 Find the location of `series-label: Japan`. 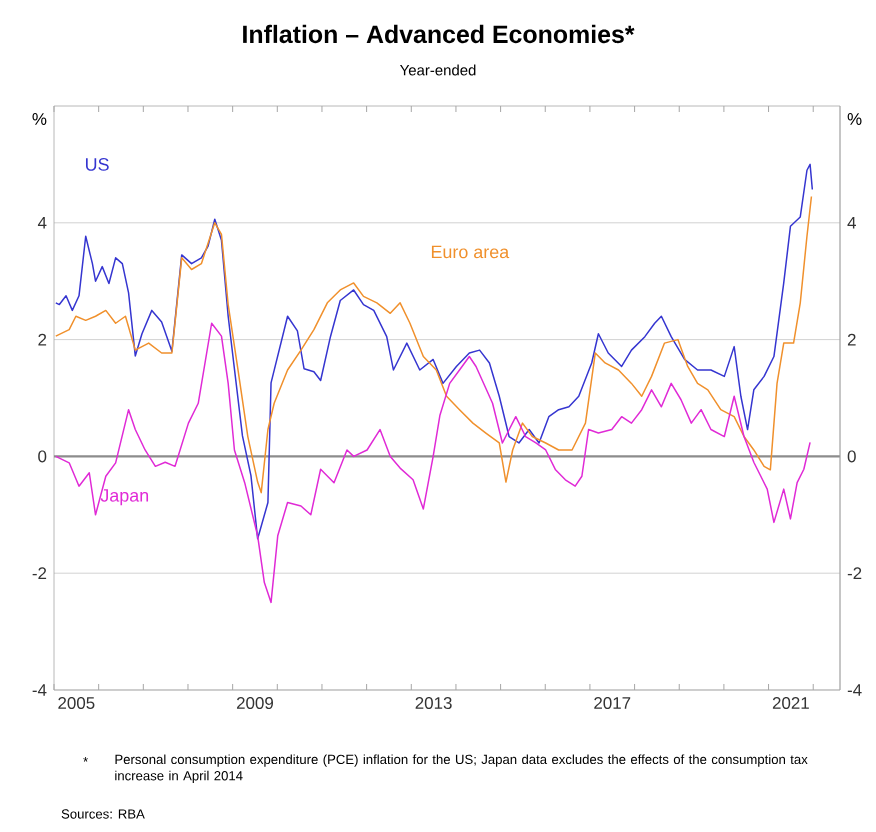

series-label: Japan is located at coordinates (124, 497).